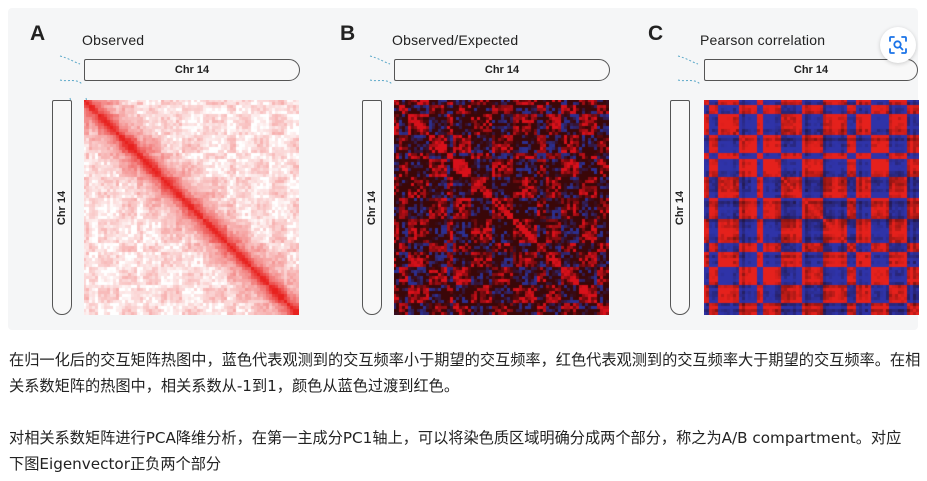  What do you see at coordinates (455, 40) in the screenshot?
I see `panel-title: Observed/Expected` at bounding box center [455, 40].